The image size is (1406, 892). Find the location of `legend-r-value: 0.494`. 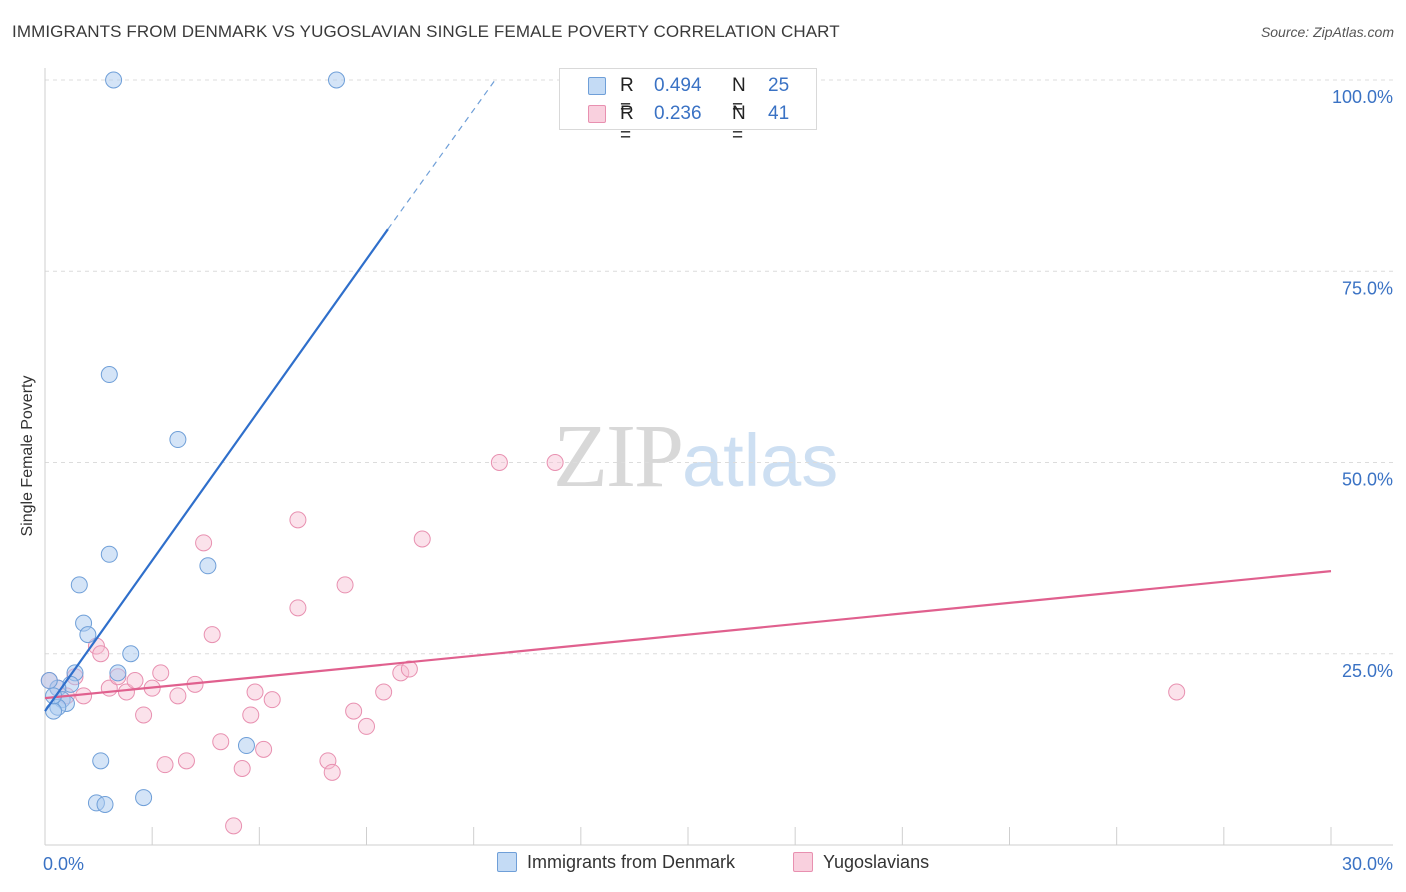

legend-r-value: 0.494 is located at coordinates (678, 85).